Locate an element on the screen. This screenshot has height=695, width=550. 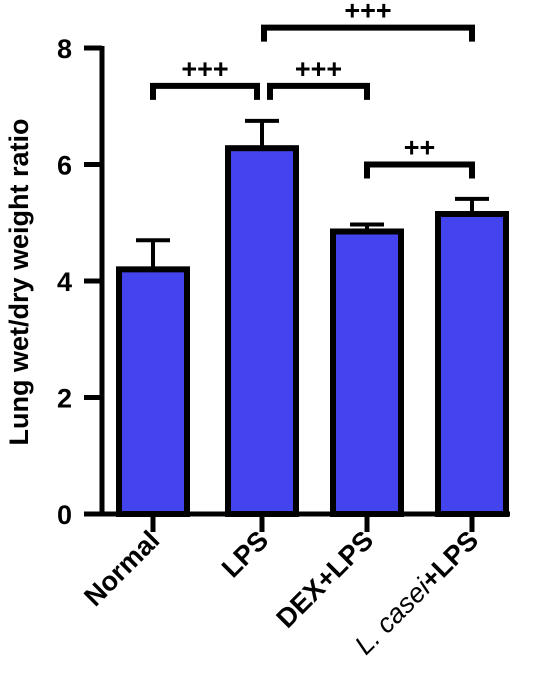
y-tick-label: 2 is located at coordinates (64, 399).